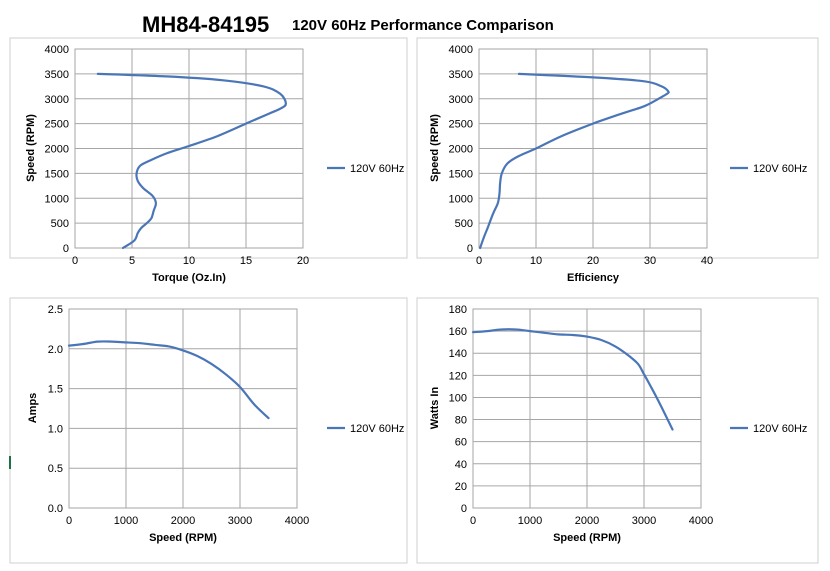 This screenshot has height=571, width=830. Describe the element at coordinates (458, 376) in the screenshot. I see `y-tick-label: 120` at that location.